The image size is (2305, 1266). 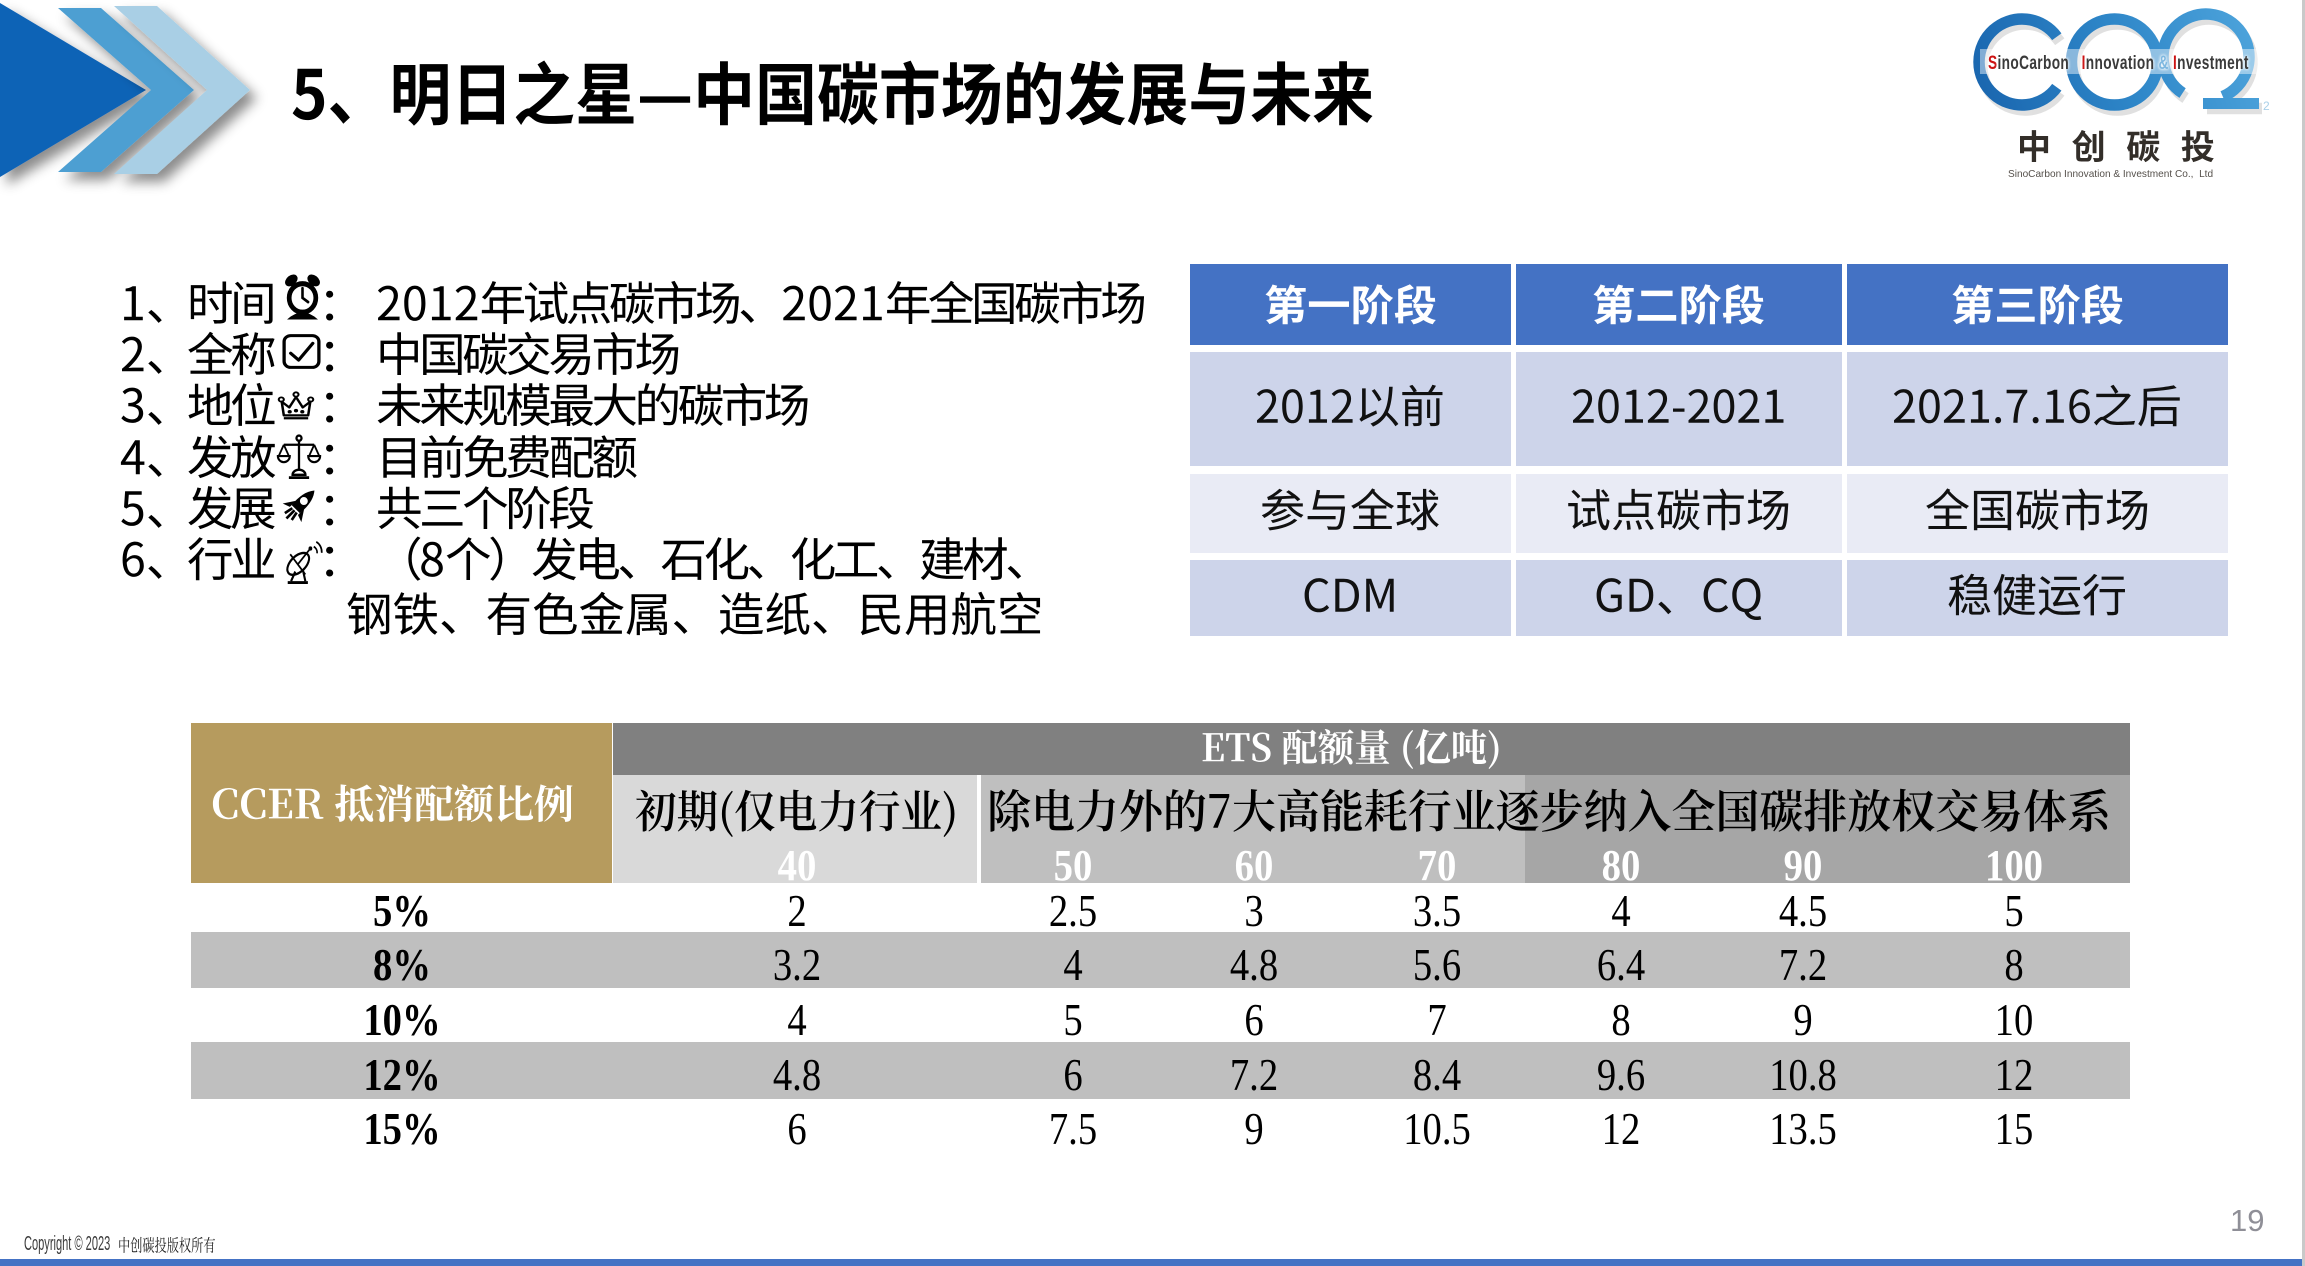 I want to click on svg-text: 2, so click(x=2266, y=106).